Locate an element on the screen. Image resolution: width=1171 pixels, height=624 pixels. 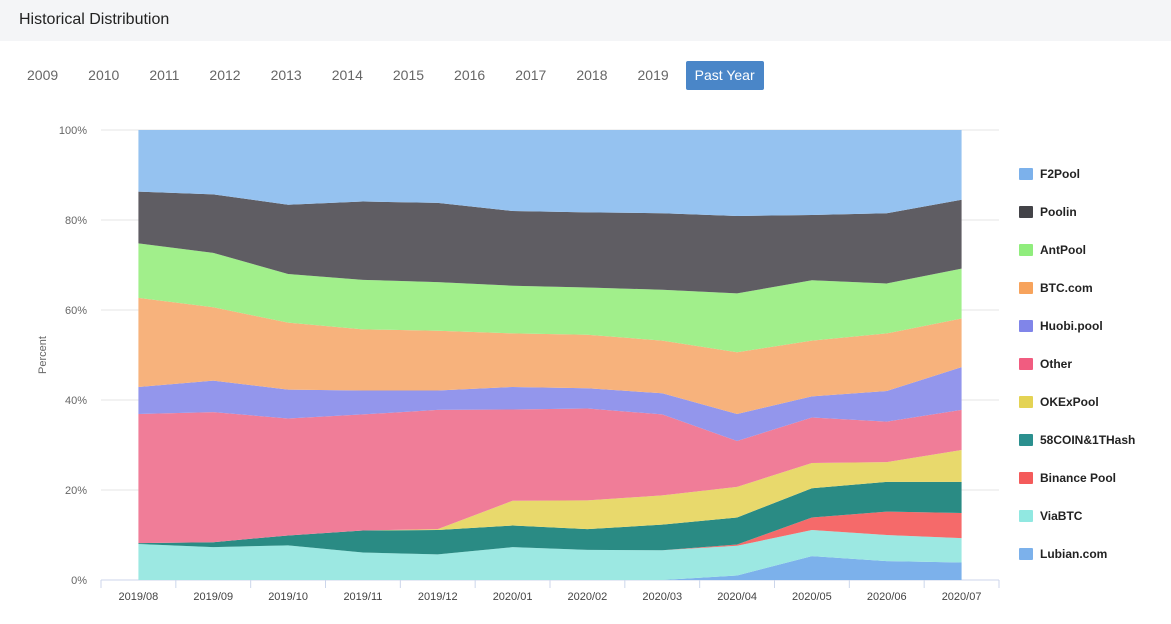
x-tick-label: 2019/08 is located at coordinates (139, 597).